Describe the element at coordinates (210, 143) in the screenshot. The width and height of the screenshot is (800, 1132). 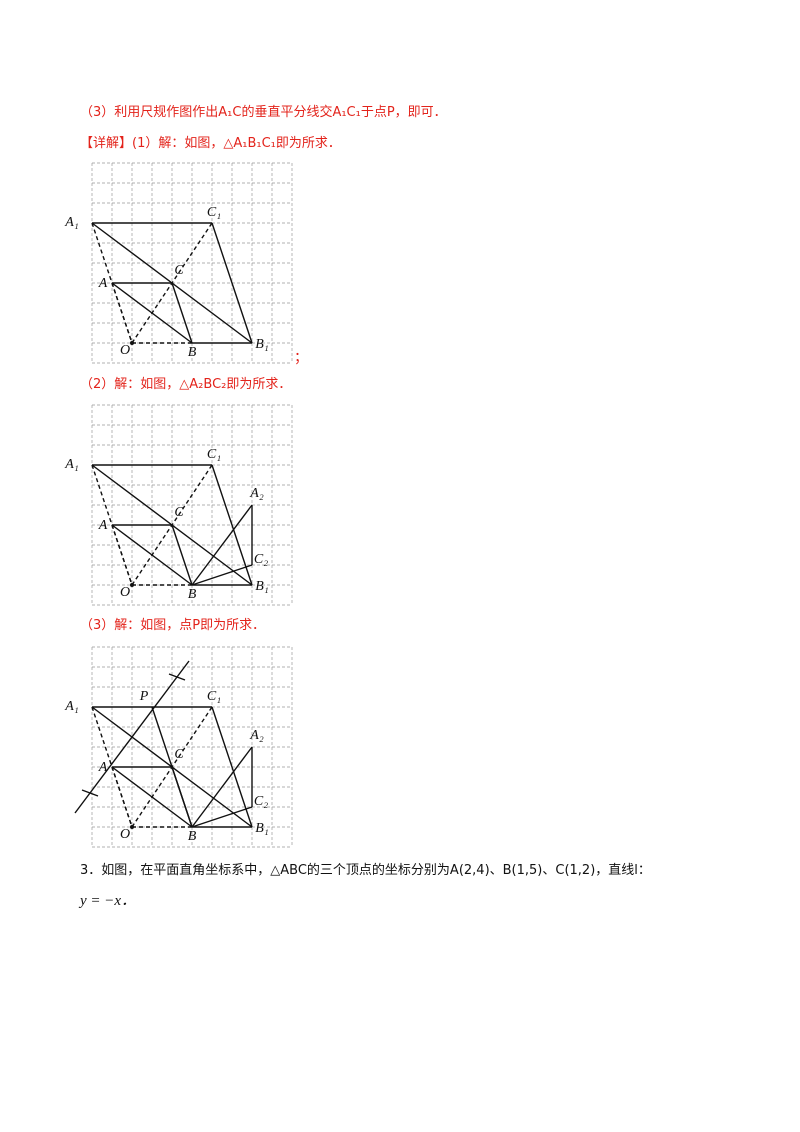
I see `text-line: 【详解】(1）解：如图，△A₁B₁C₁即为所求．` at that location.